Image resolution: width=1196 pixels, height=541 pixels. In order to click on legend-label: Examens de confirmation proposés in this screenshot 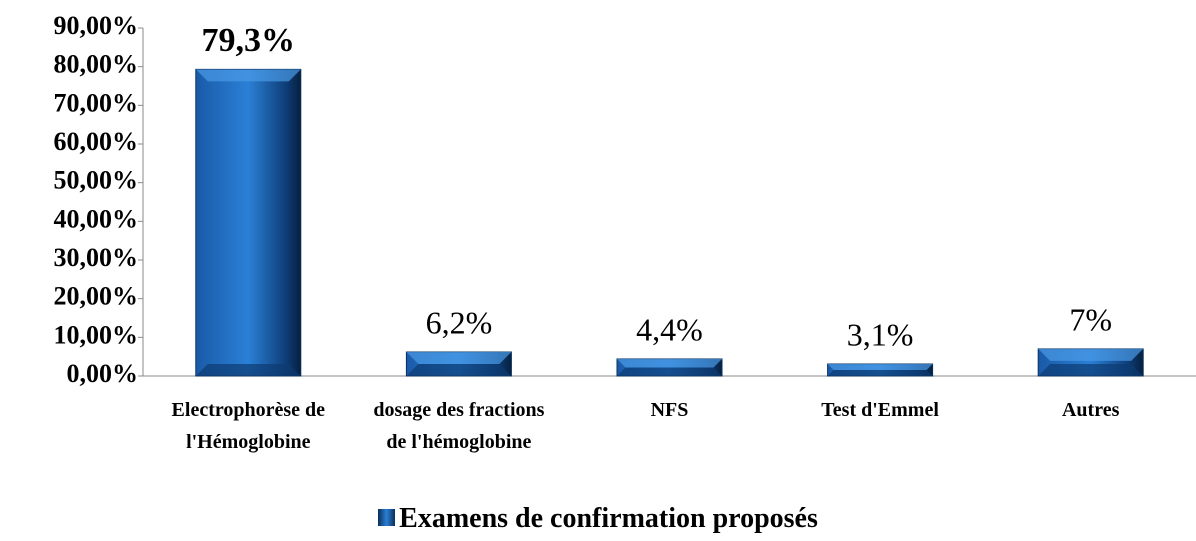, I will do `click(608, 518)`.